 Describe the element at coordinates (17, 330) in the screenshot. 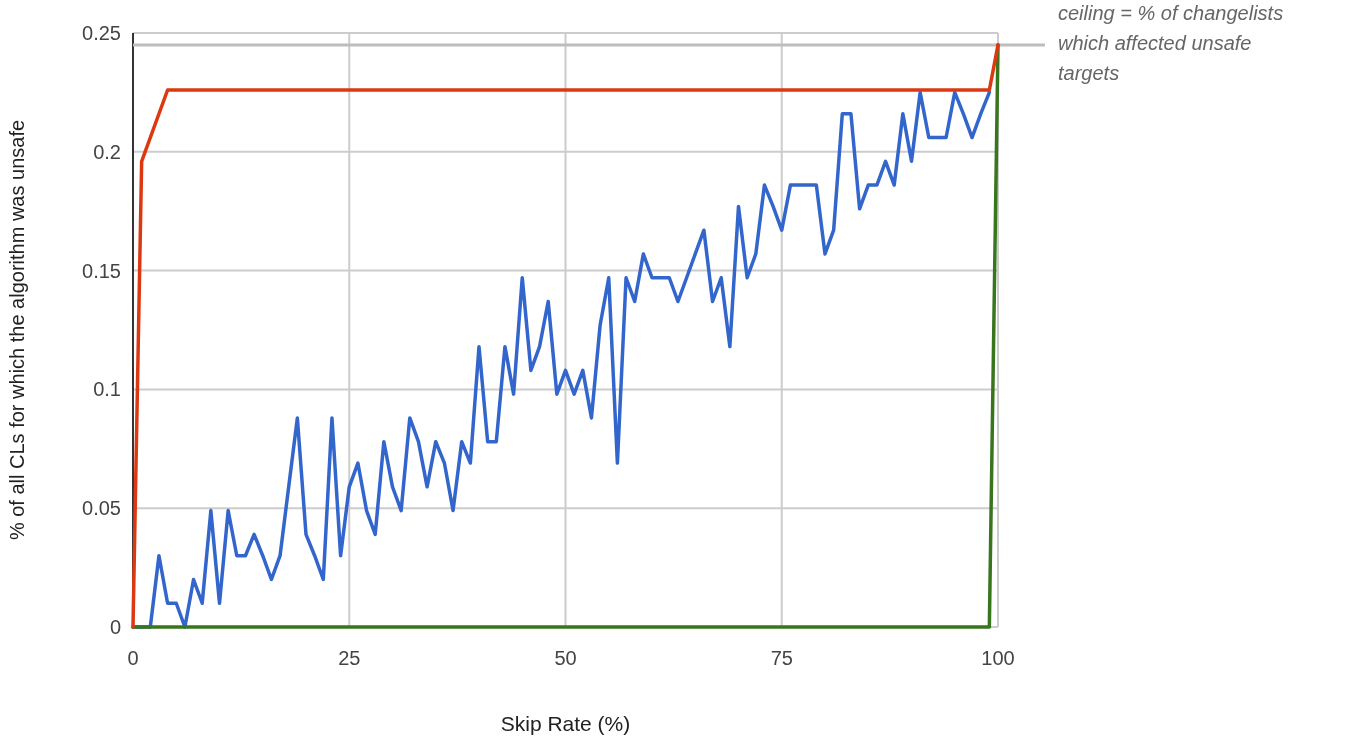

I see `y-axis-title: % of all CLs for which the algorithm was unsafe` at that location.